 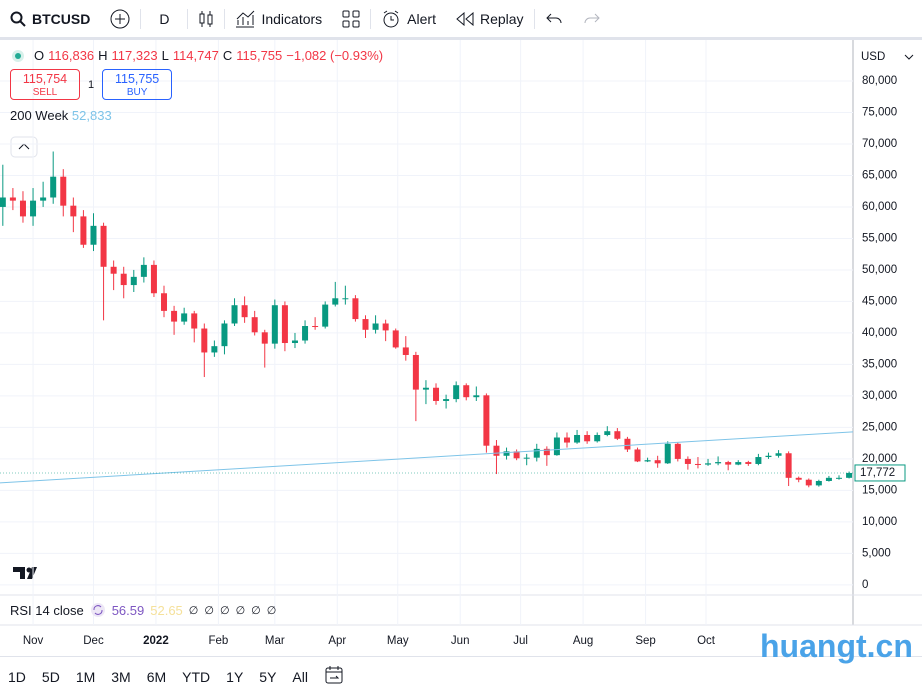 I want to click on x-tick-label: 2022, so click(x=156, y=641).